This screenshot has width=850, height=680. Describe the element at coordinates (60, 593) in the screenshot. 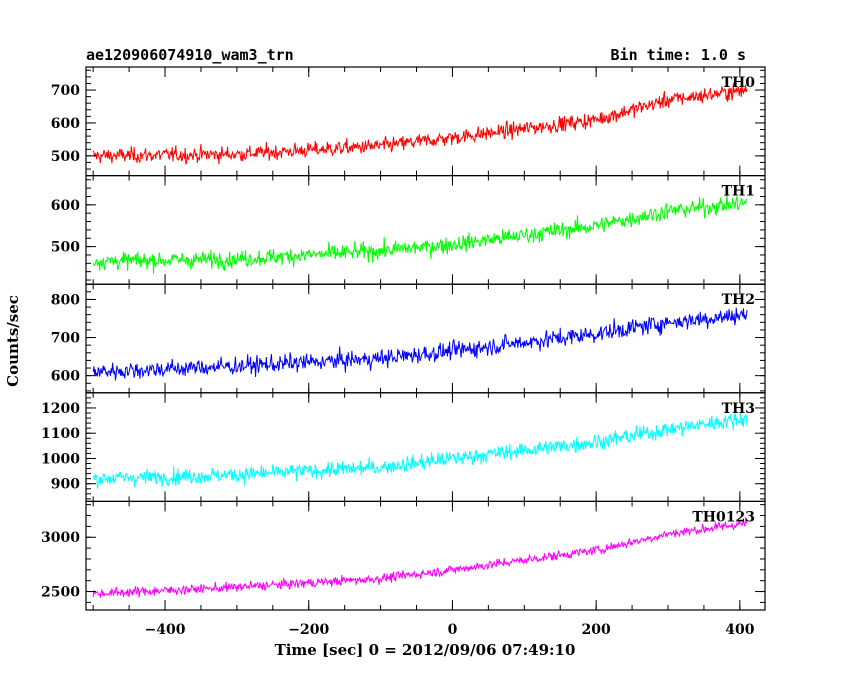

I see `y-tick-label: 2500` at that location.